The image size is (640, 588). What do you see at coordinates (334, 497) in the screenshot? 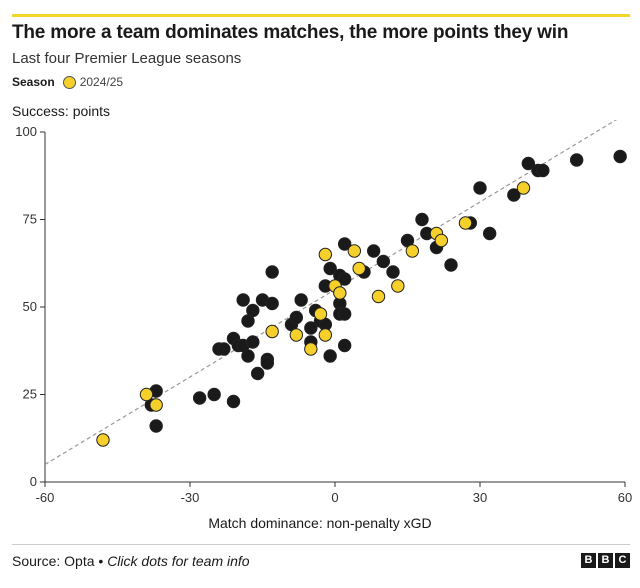
I see `x-tick-label: 0` at bounding box center [334, 497].